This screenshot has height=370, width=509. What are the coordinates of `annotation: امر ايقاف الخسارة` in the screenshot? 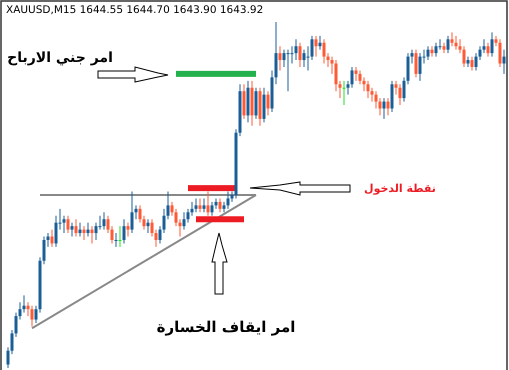 It's located at (226, 327).